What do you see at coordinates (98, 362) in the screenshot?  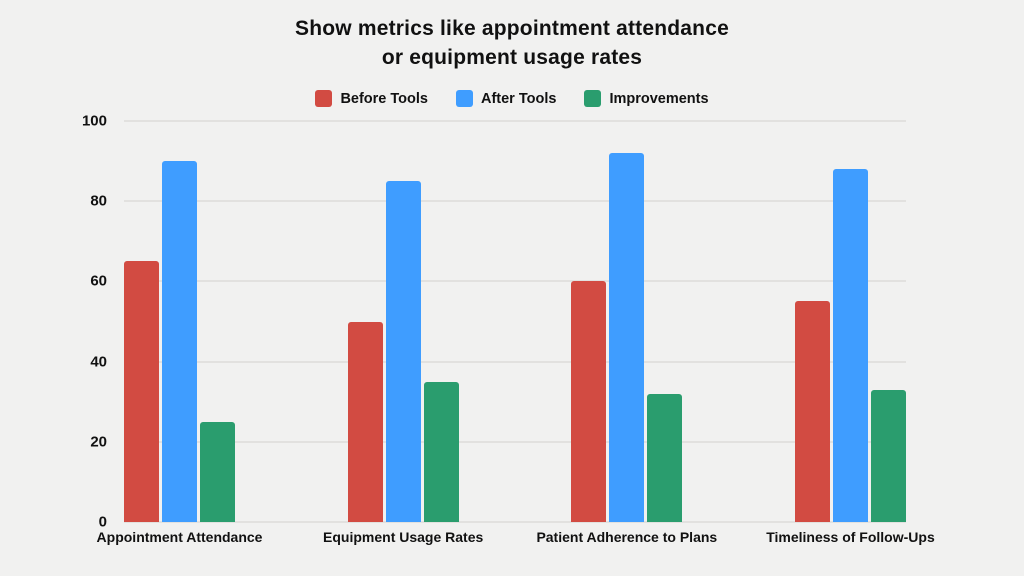 I see `y-tick-label-40: 40` at bounding box center [98, 362].